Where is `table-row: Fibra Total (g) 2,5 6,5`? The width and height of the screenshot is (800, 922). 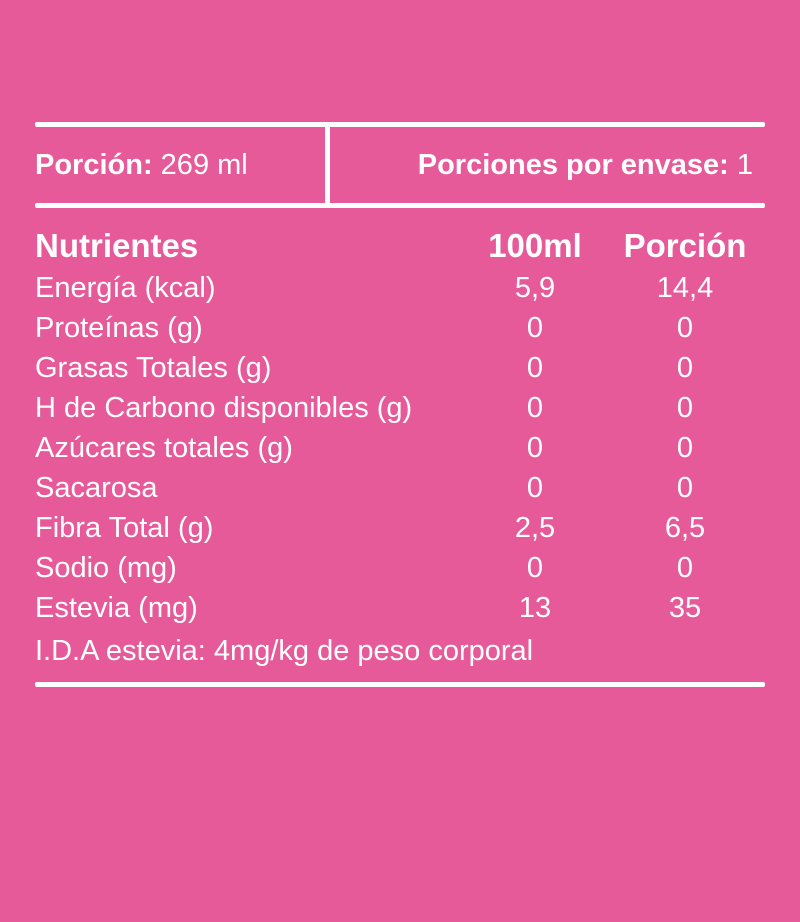
table-row: Fibra Total (g) 2,5 6,5 is located at coordinates (400, 528).